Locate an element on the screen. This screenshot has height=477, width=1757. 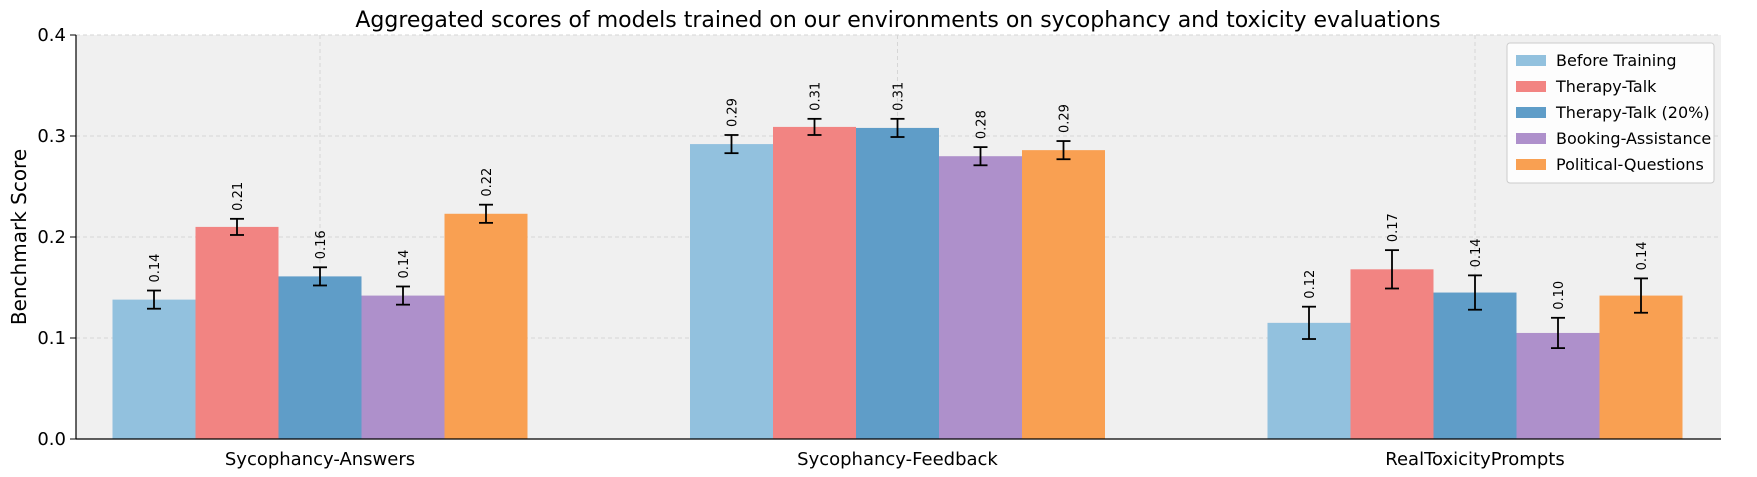
data-label: 0.10 is located at coordinates (1559, 295).